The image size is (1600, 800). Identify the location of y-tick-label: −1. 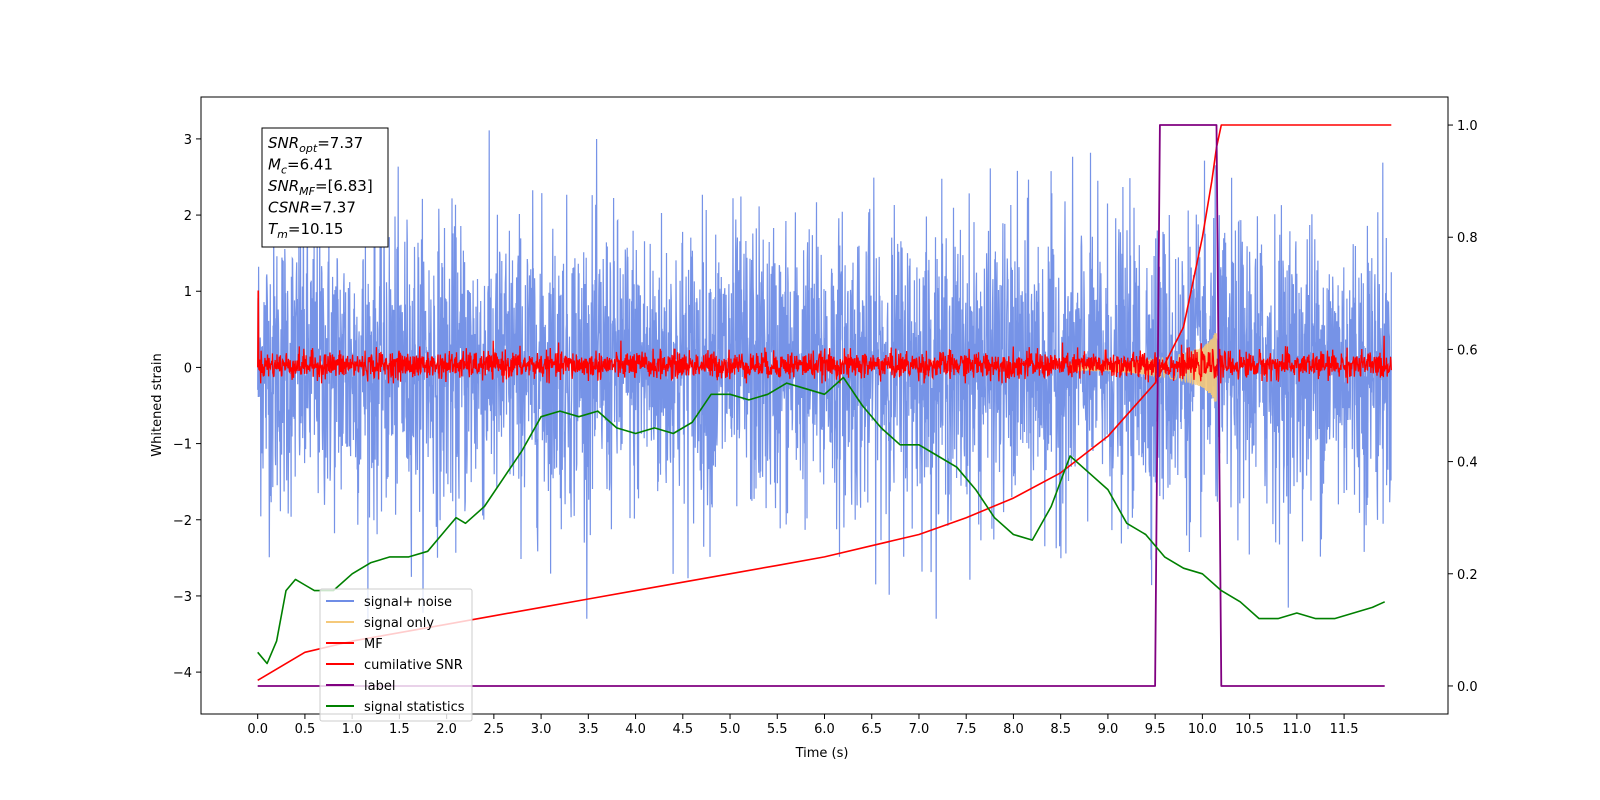
(182, 445).